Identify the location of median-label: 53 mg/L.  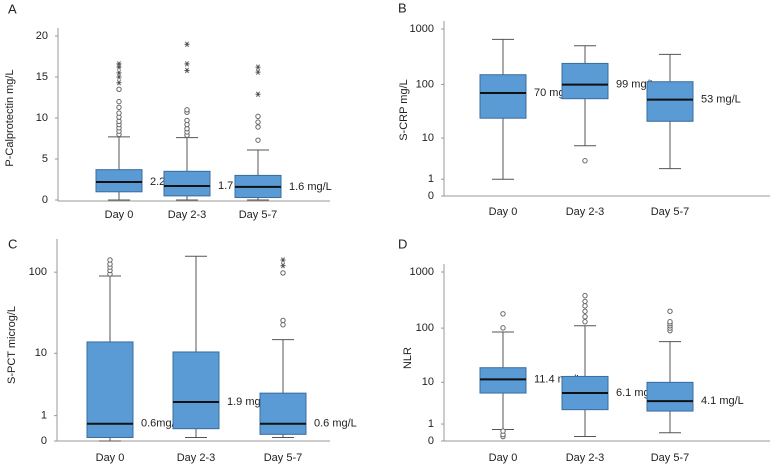
(721, 99).